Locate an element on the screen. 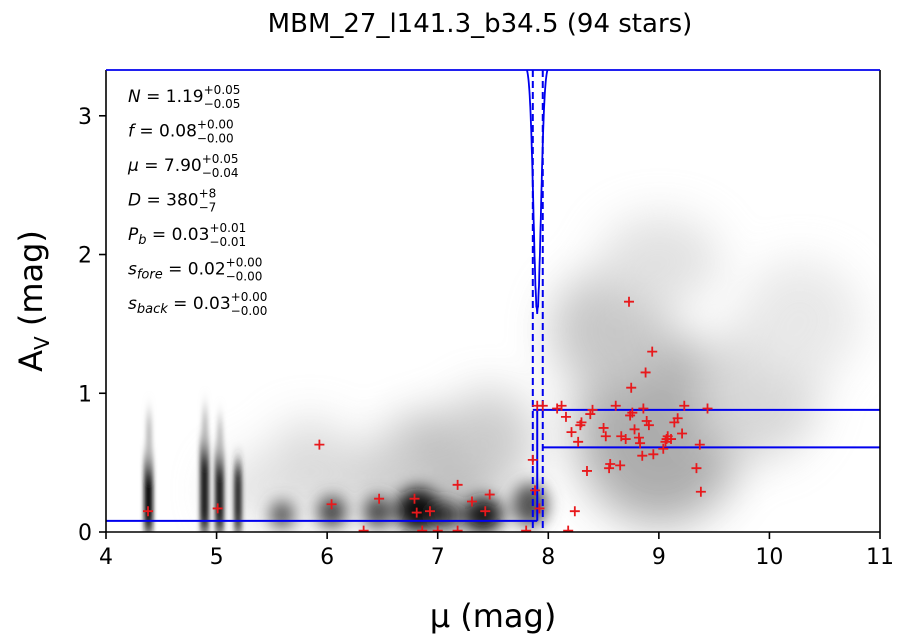 The width and height of the screenshot is (905, 644). y-tick-label: 1 is located at coordinates (85, 394).